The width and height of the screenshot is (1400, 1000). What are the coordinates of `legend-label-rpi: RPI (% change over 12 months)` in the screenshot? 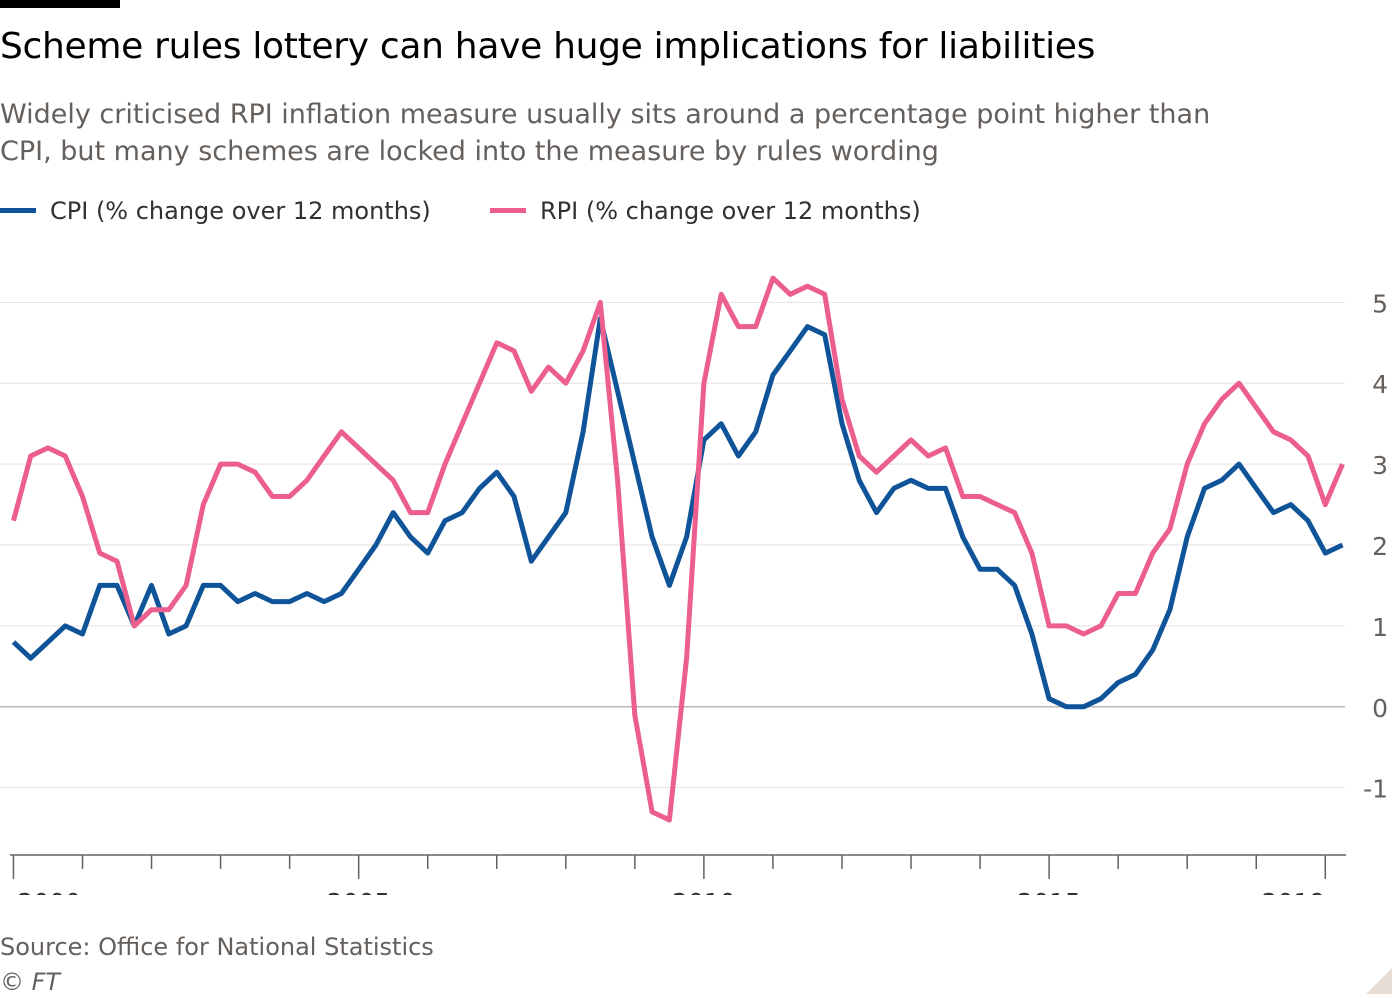 It's located at (730, 211).